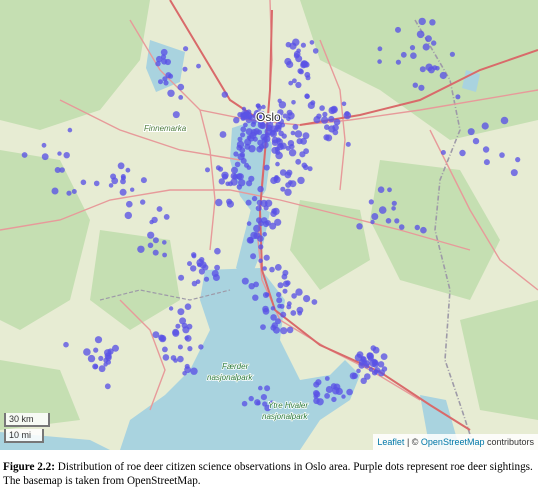 This screenshot has height=499, width=538. Describe the element at coordinates (165, 128) in the screenshot. I see `area-label-finnemarka: Finnemarka` at that location.